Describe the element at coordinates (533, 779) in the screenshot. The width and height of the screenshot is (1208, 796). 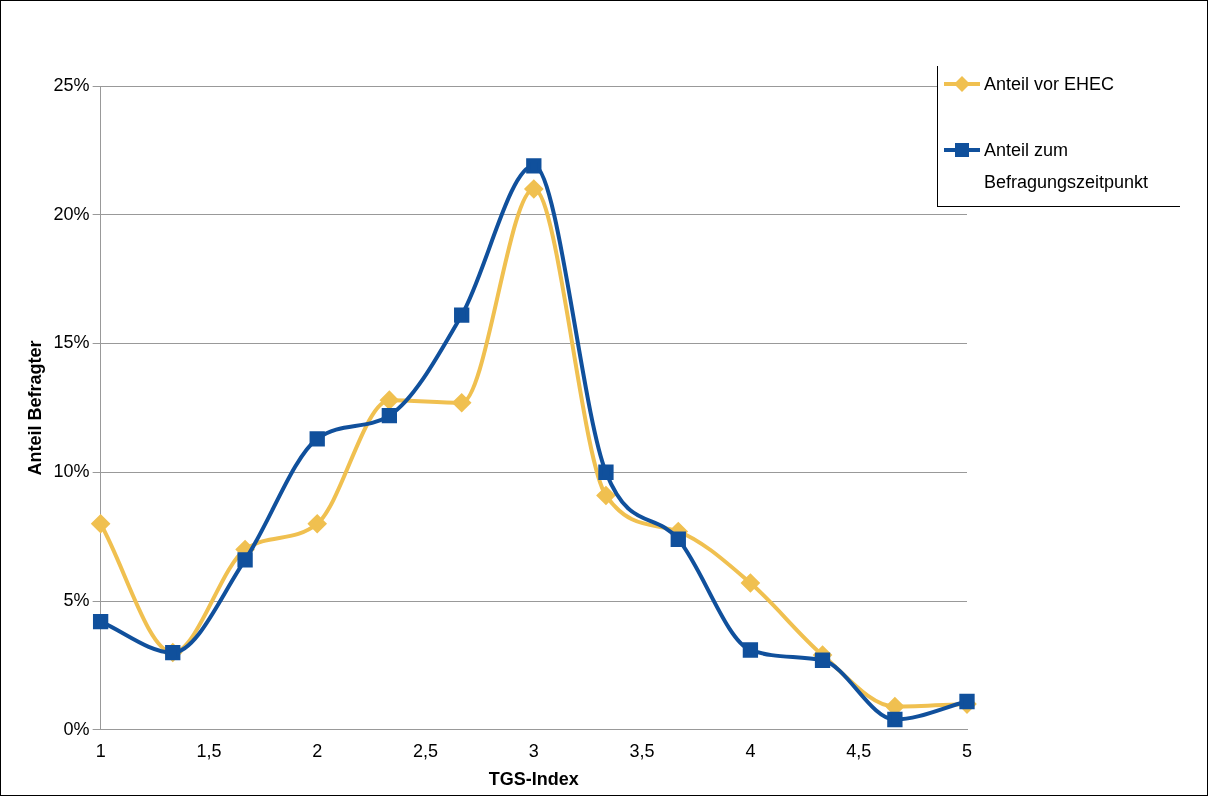
I see `x-axis-title: TGS-Index` at that location.